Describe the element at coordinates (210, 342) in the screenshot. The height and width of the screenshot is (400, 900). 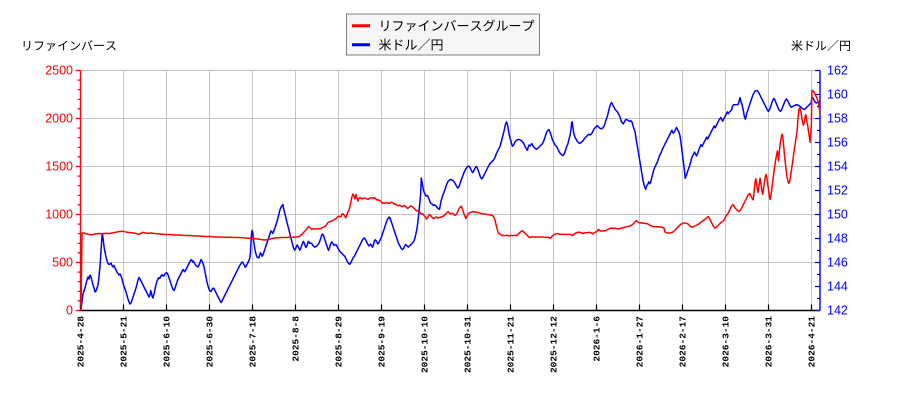
I see `svg-text: 2025-6-30` at that location.